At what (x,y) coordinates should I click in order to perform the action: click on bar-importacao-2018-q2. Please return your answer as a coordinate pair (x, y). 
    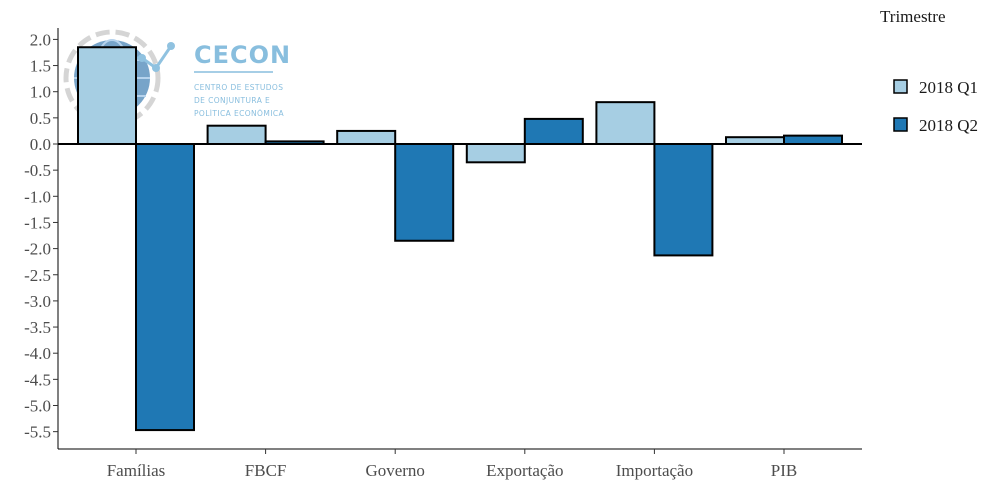
    Looking at the image, I should click on (683, 200).